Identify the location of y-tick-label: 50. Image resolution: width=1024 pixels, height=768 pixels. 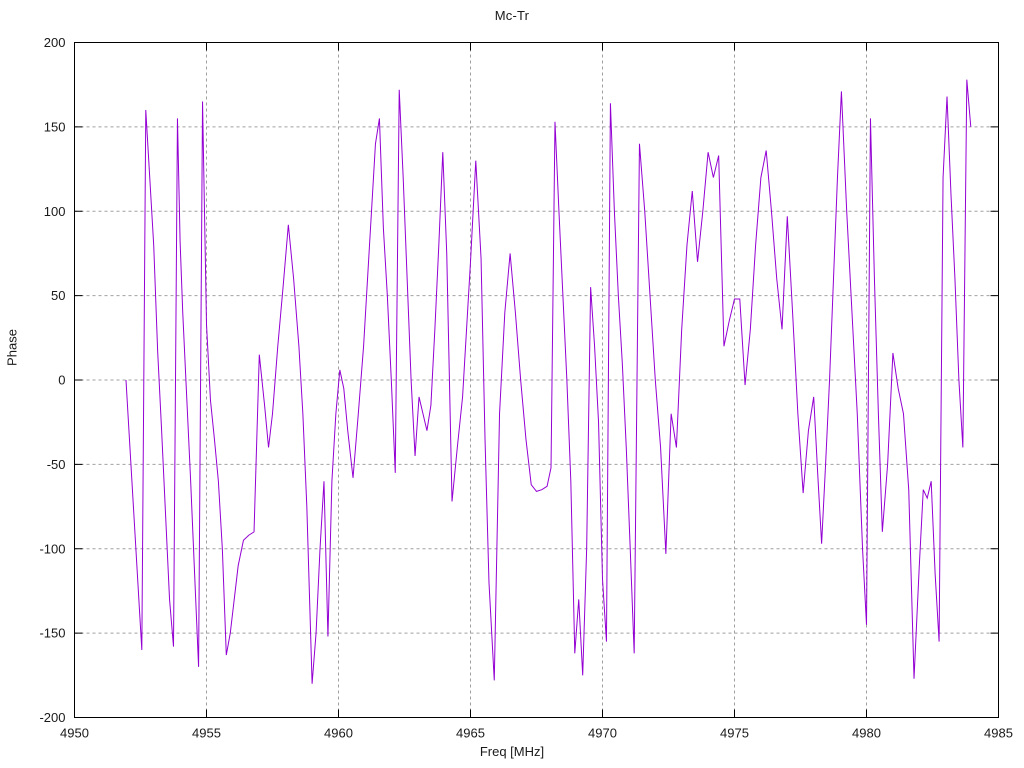
(58, 295).